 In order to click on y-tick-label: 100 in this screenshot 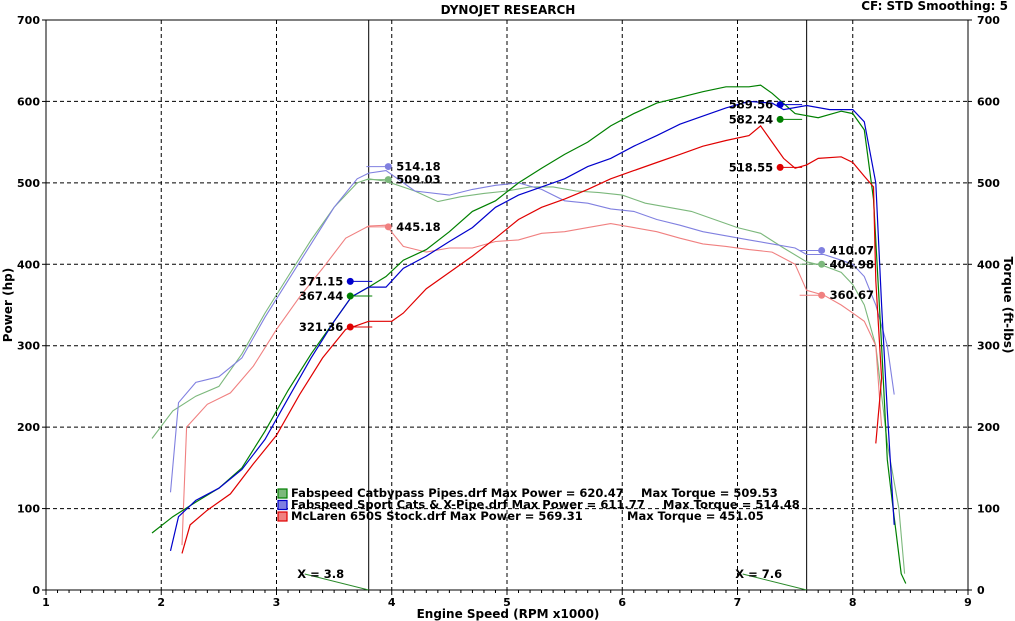, I will do `click(28, 509)`.